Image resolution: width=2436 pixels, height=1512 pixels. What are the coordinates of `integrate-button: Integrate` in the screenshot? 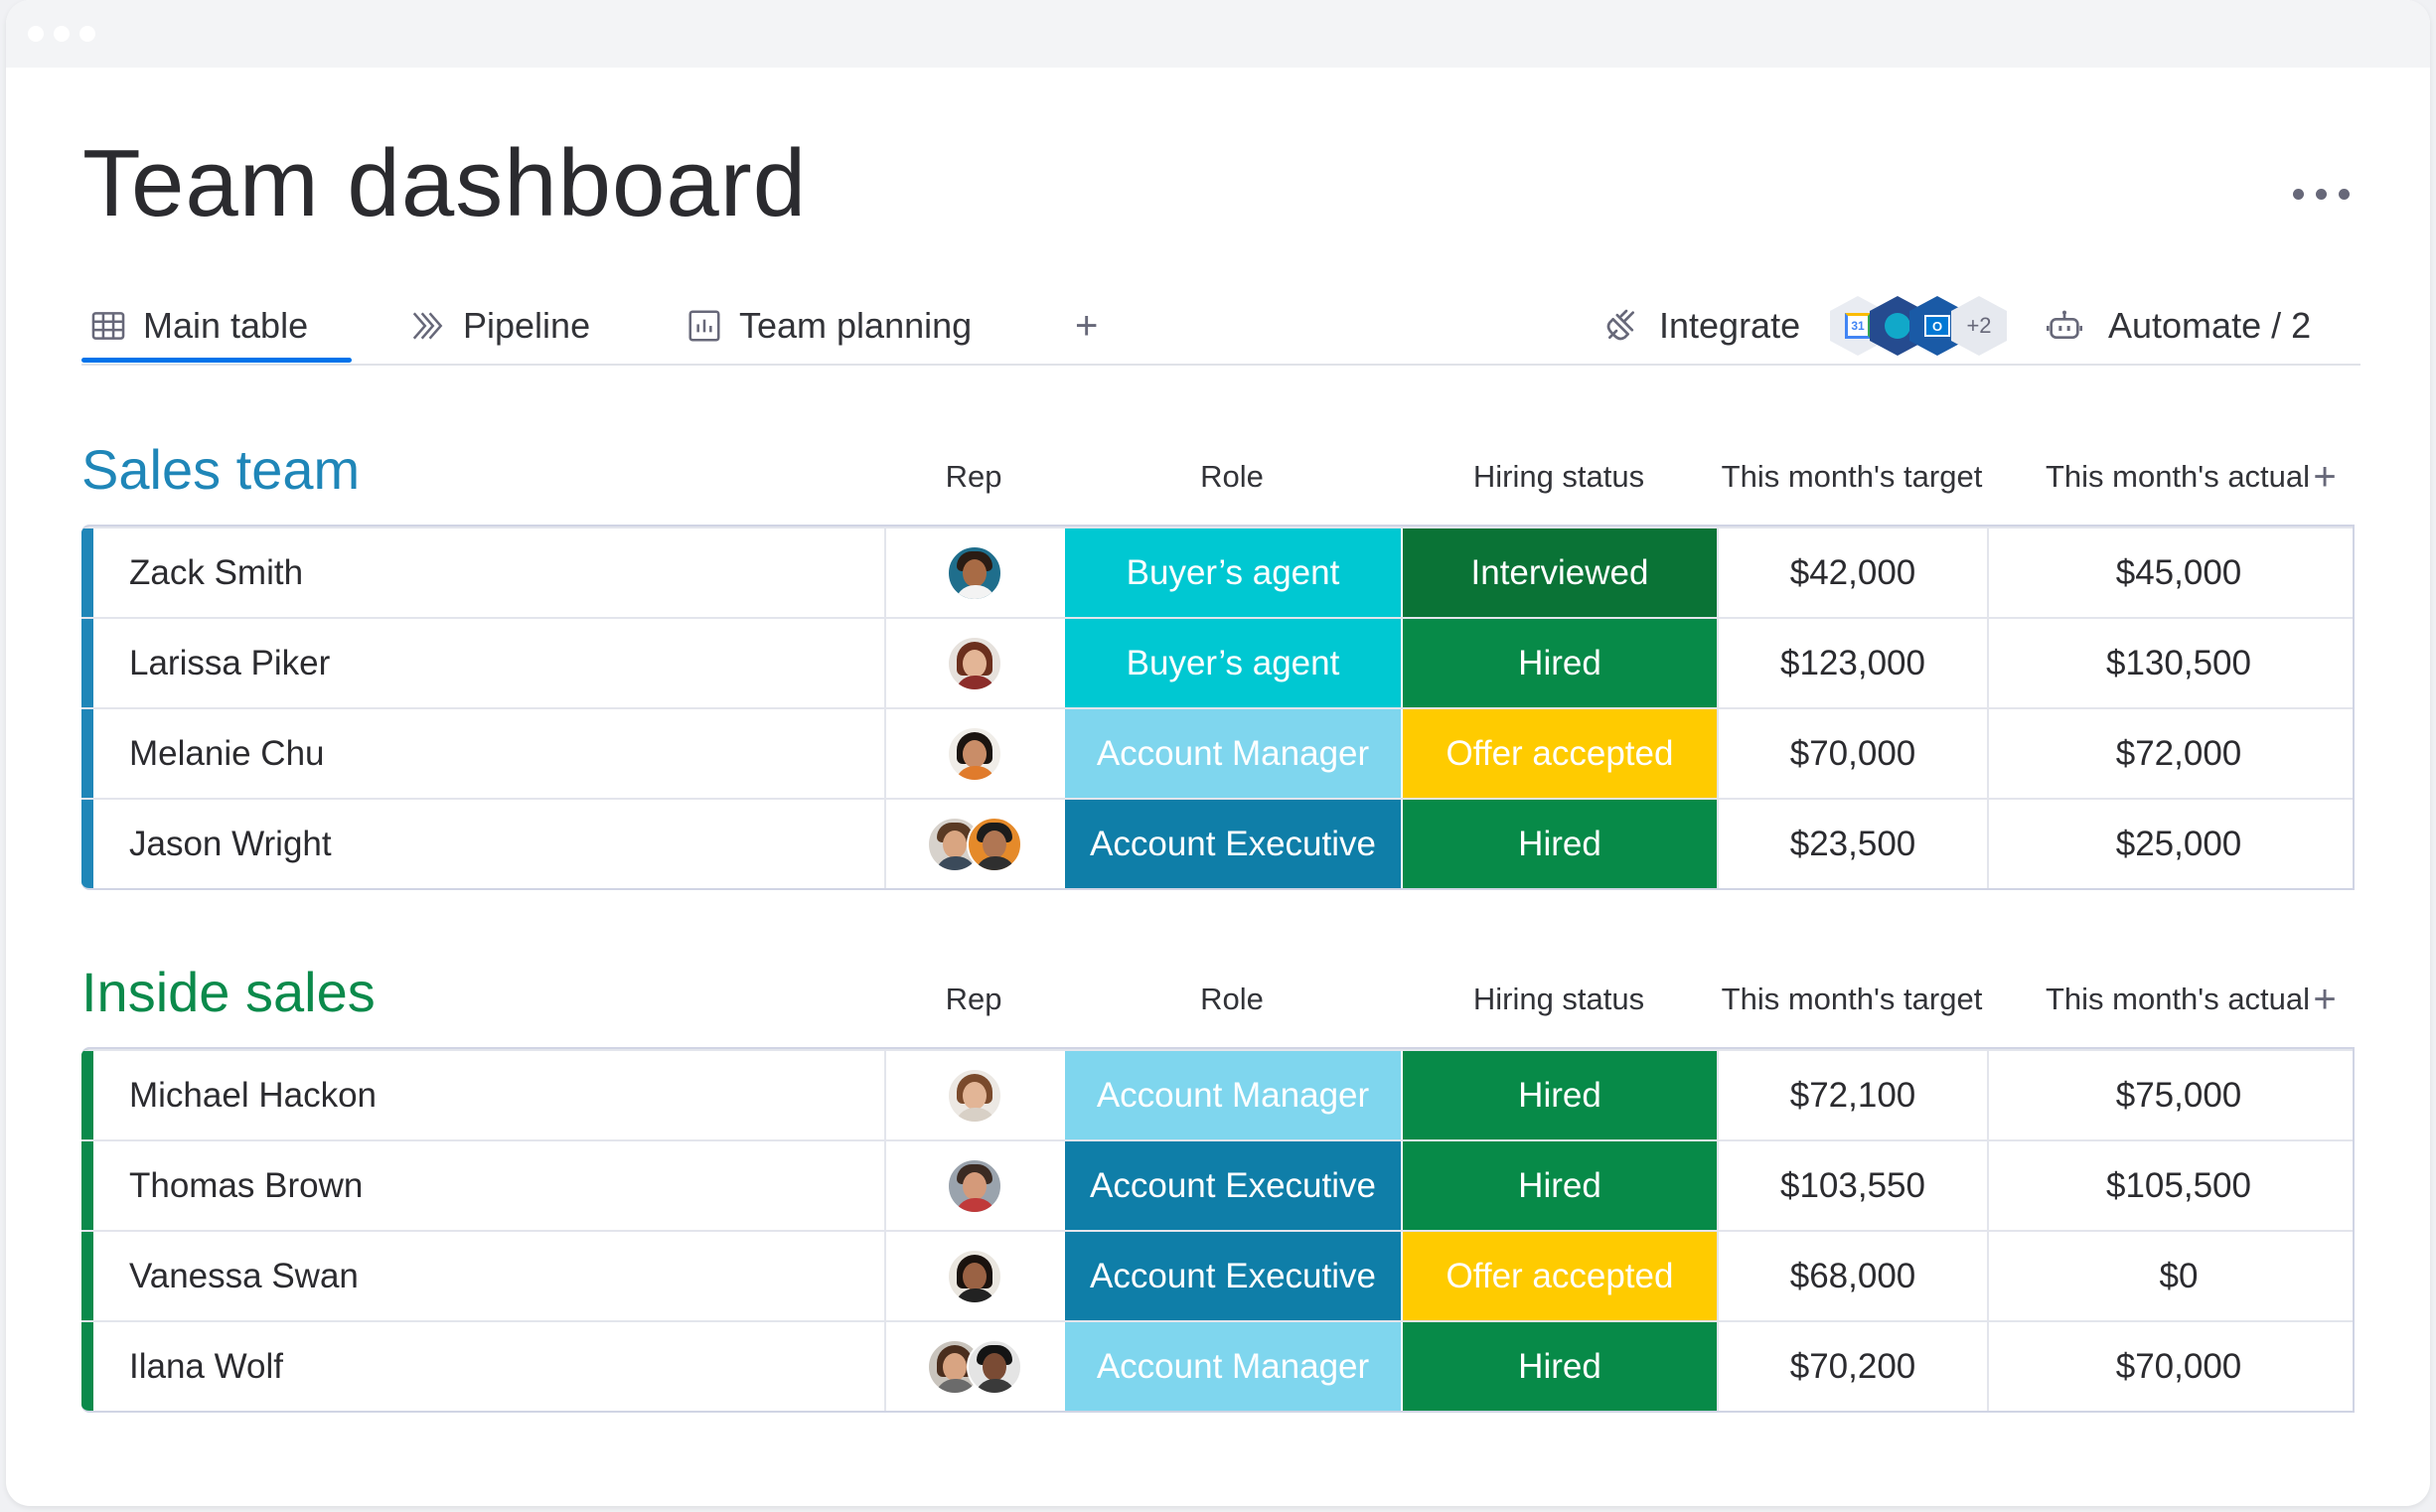 It's located at (1700, 326).